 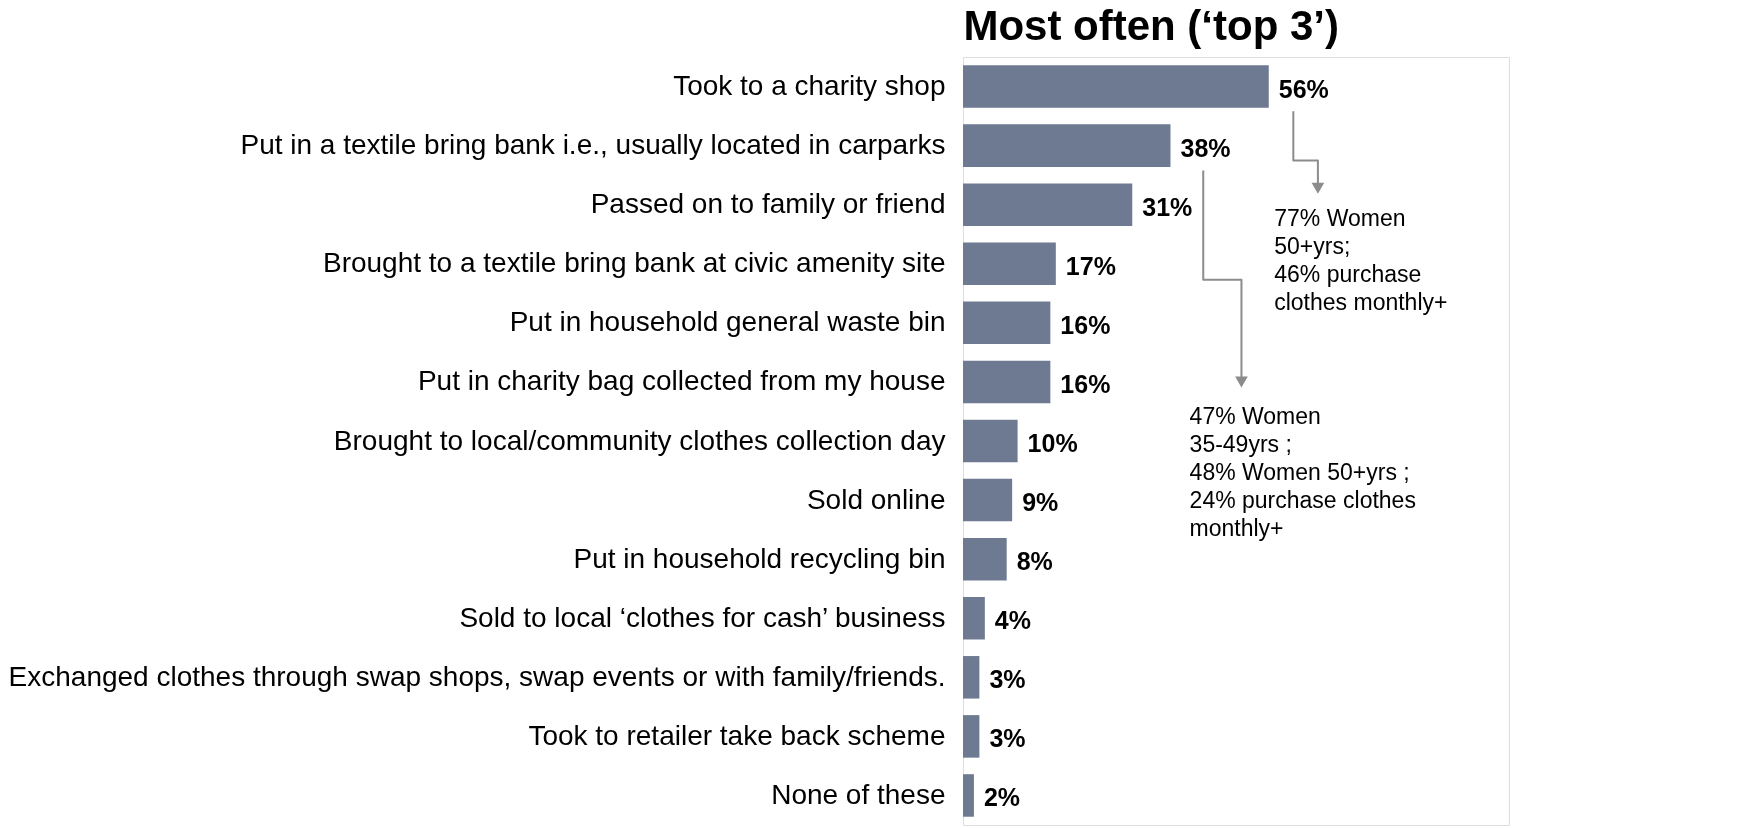 I want to click on y-tick-label: Sold online, so click(x=876, y=499).